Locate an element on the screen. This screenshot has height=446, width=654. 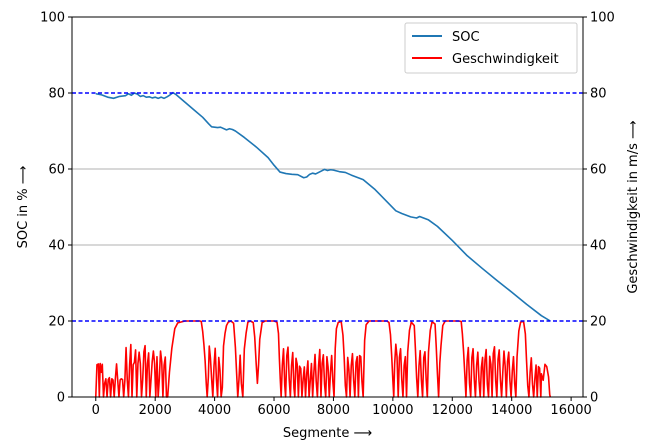
y-right-tick-label: 100 is located at coordinates (602, 18).